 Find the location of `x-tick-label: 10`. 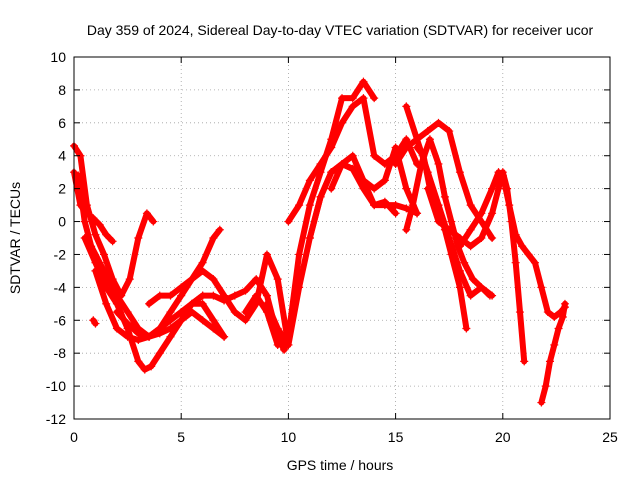

x-tick-label: 10 is located at coordinates (289, 437).